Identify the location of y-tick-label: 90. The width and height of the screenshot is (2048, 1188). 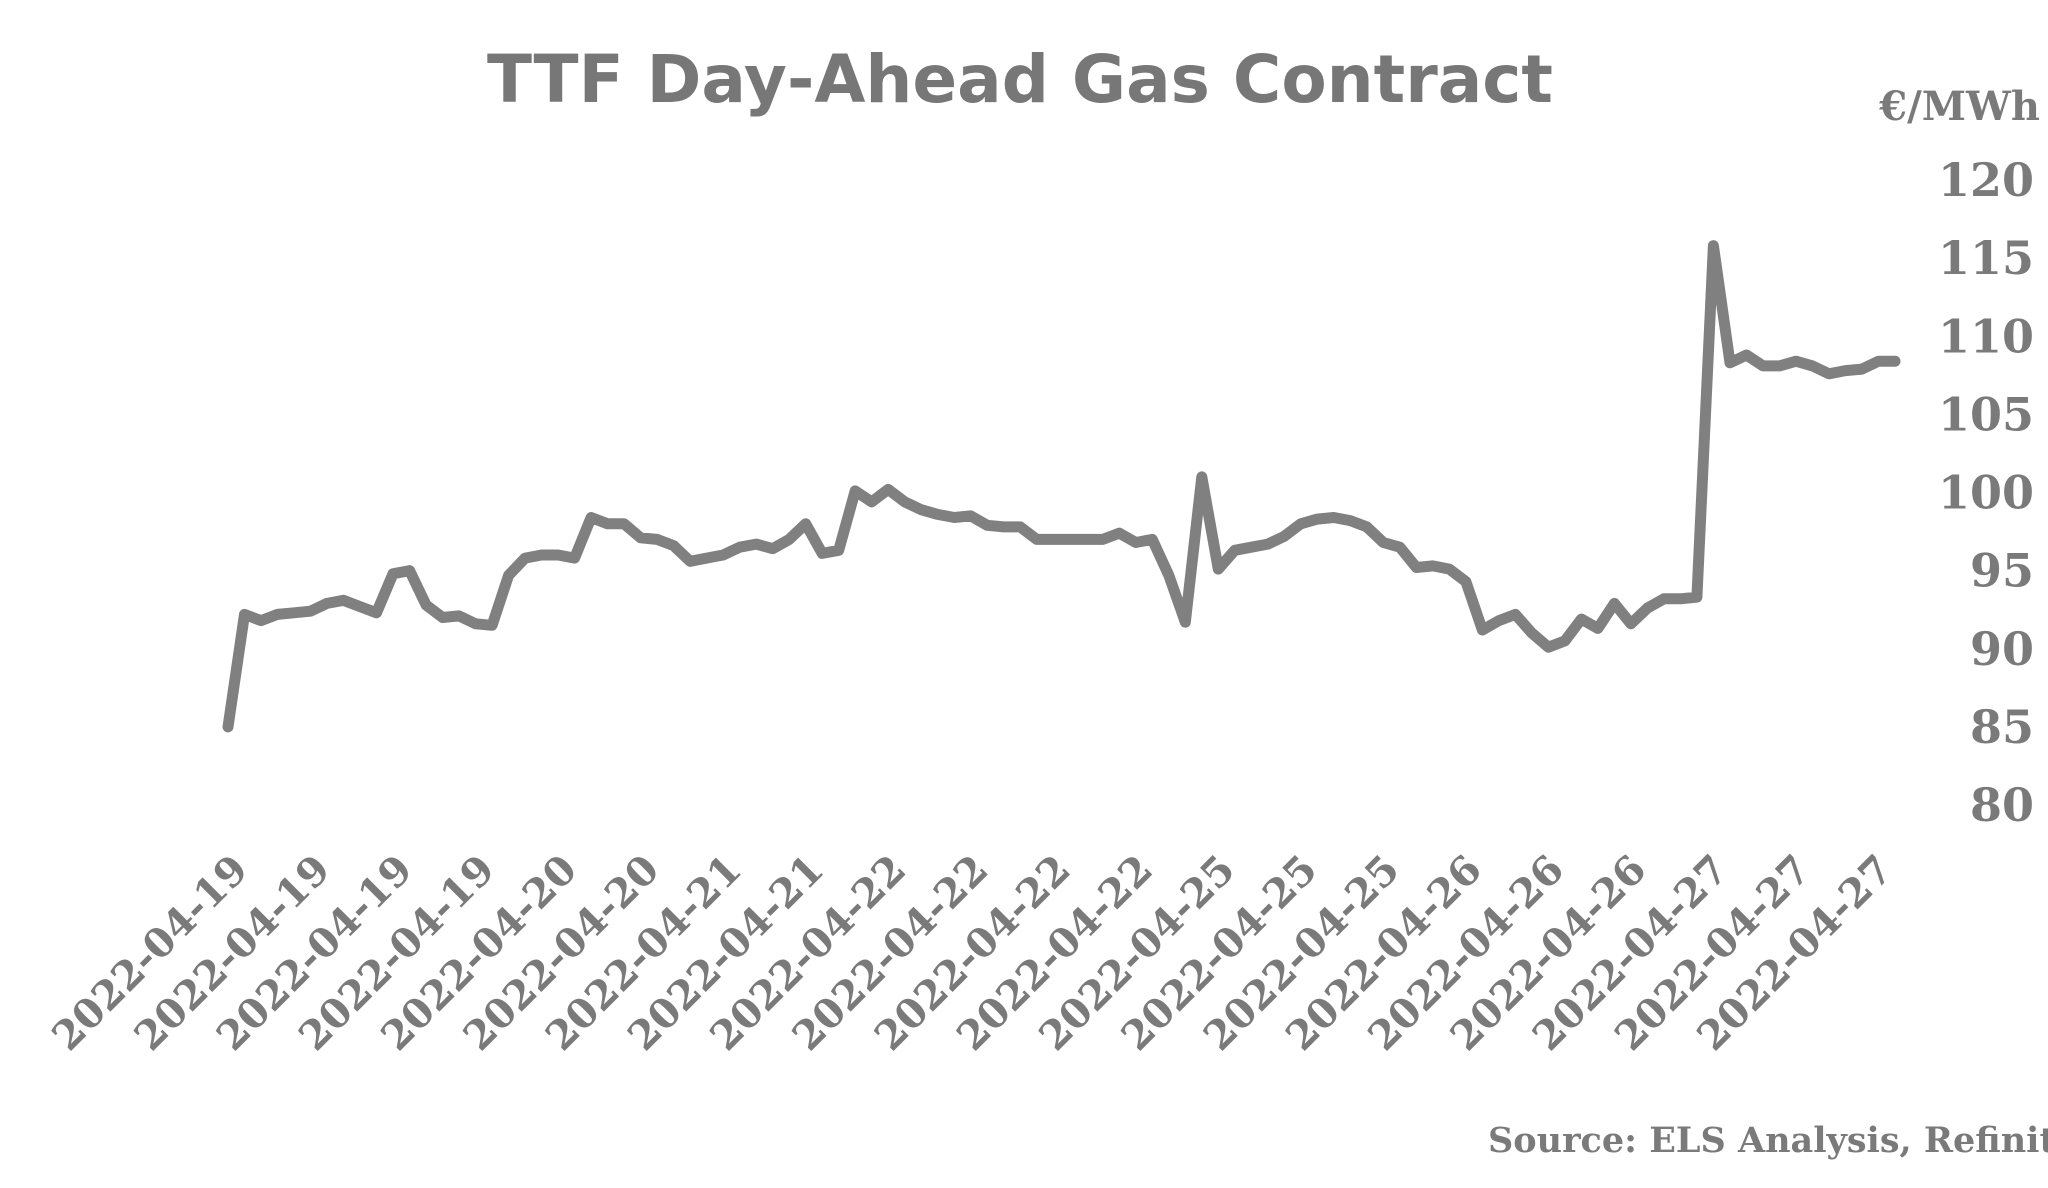
(2002, 649).